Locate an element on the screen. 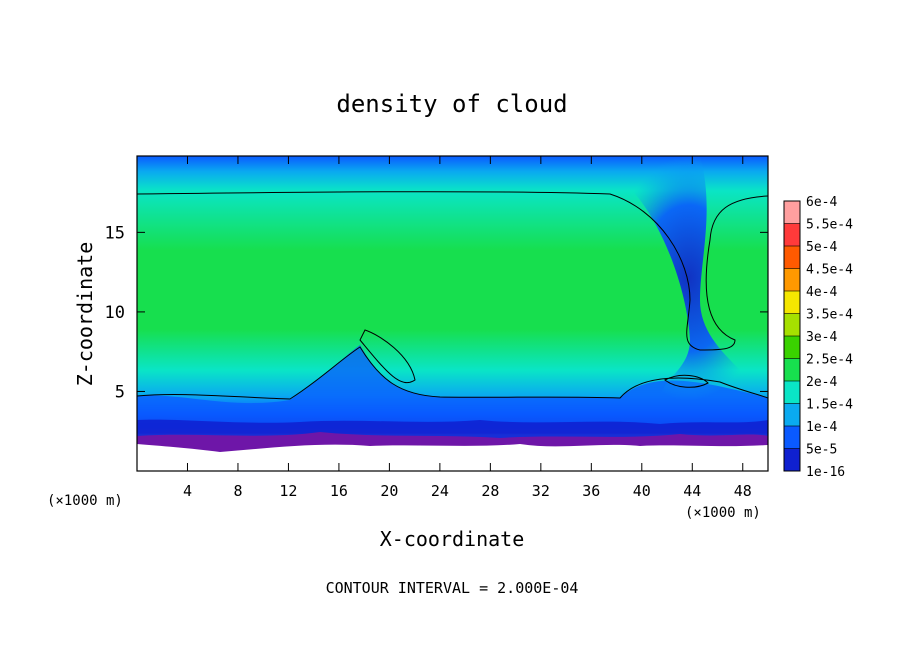 The width and height of the screenshot is (904, 654). colorbar-label: 2e-4 is located at coordinates (821, 382).